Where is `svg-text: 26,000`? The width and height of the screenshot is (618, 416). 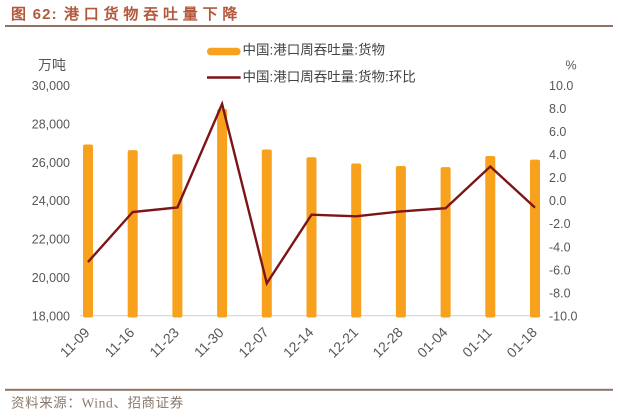 svg-text: 26,000 is located at coordinates (51, 163).